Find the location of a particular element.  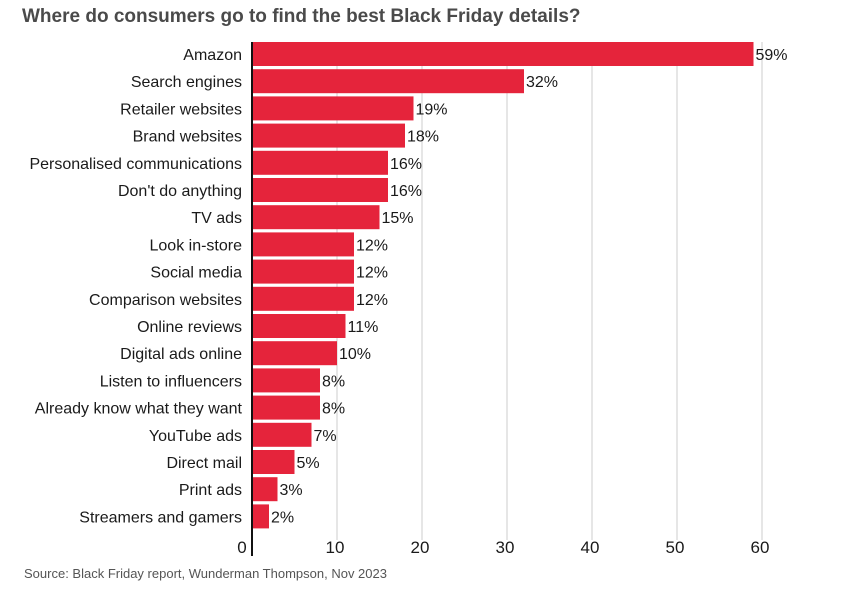

category-label: Search engines is located at coordinates (186, 82).